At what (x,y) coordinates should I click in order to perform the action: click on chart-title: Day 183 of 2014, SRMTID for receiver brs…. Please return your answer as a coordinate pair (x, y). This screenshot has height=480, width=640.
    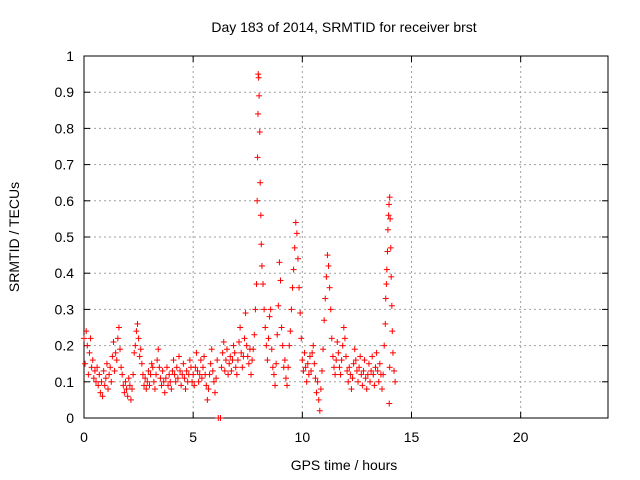
    Looking at the image, I should click on (343, 27).